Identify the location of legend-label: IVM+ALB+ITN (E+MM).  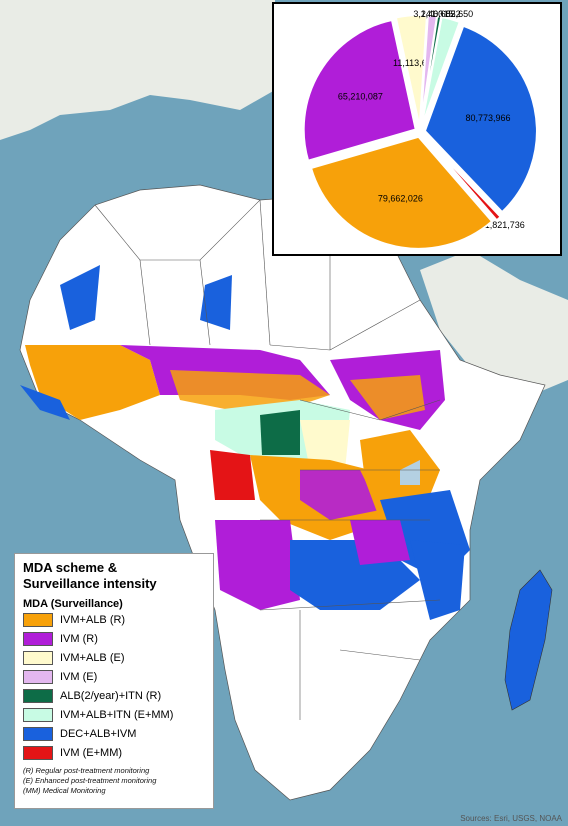
(117, 714).